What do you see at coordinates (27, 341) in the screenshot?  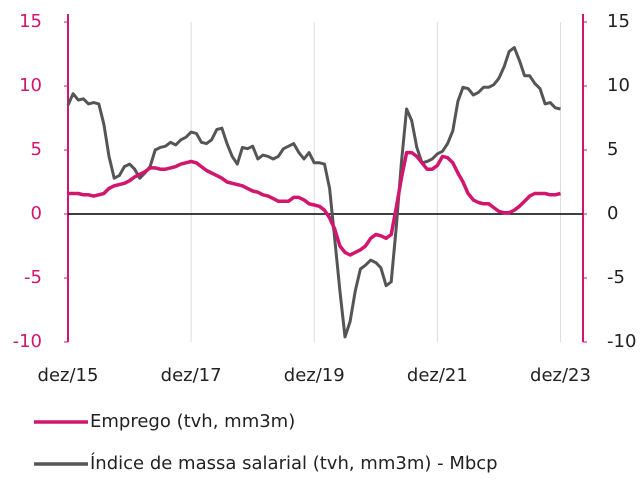 I see `y-tick-label: -10` at bounding box center [27, 341].